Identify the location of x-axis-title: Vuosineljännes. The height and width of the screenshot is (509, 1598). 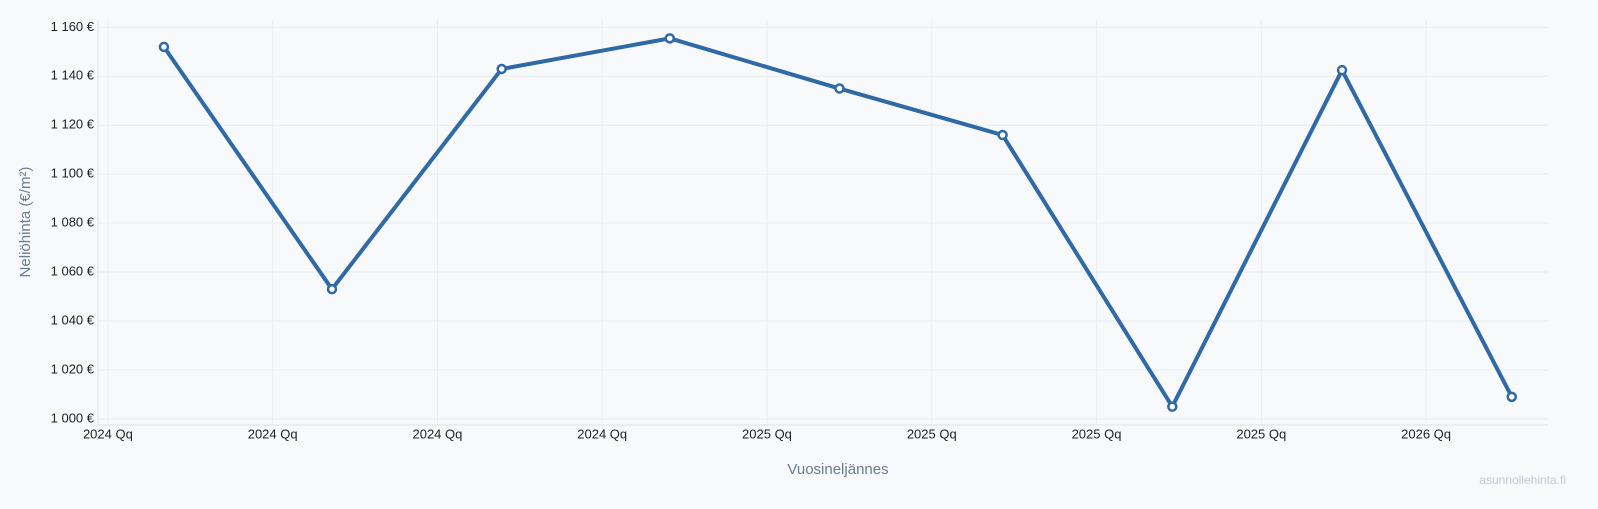
(837, 469).